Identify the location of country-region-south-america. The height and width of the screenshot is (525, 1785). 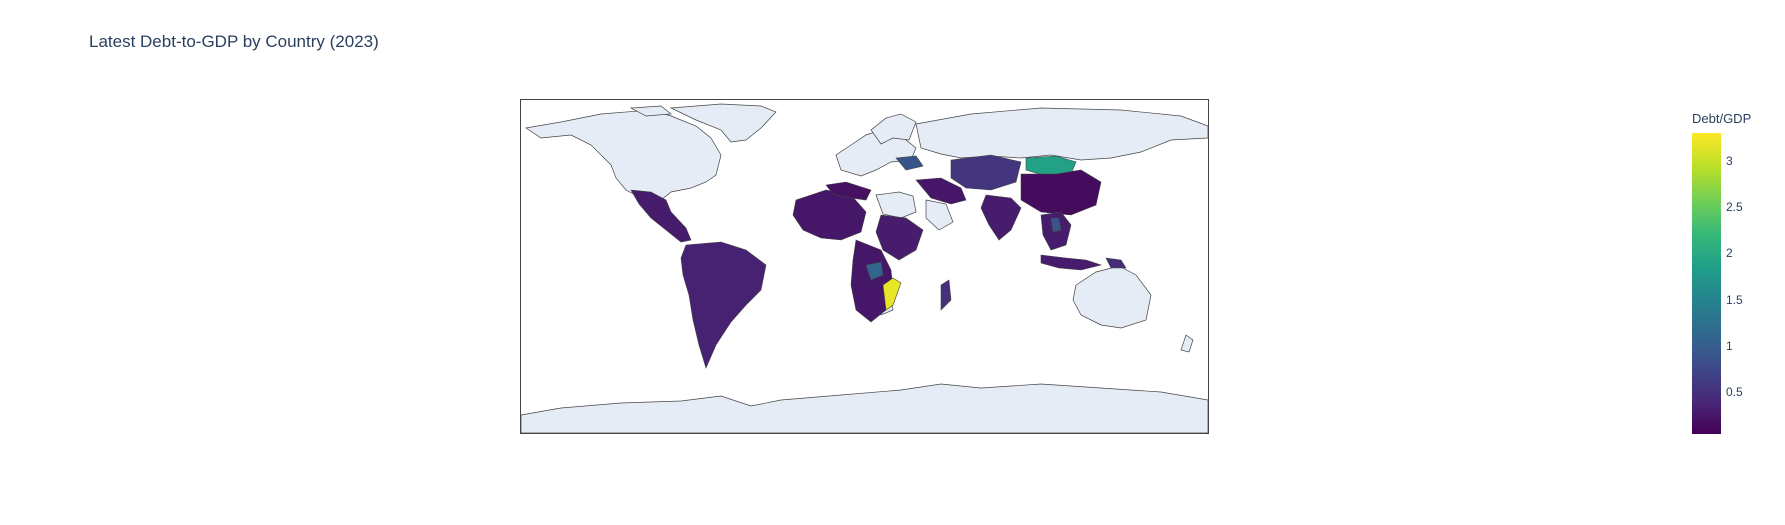
(723, 305).